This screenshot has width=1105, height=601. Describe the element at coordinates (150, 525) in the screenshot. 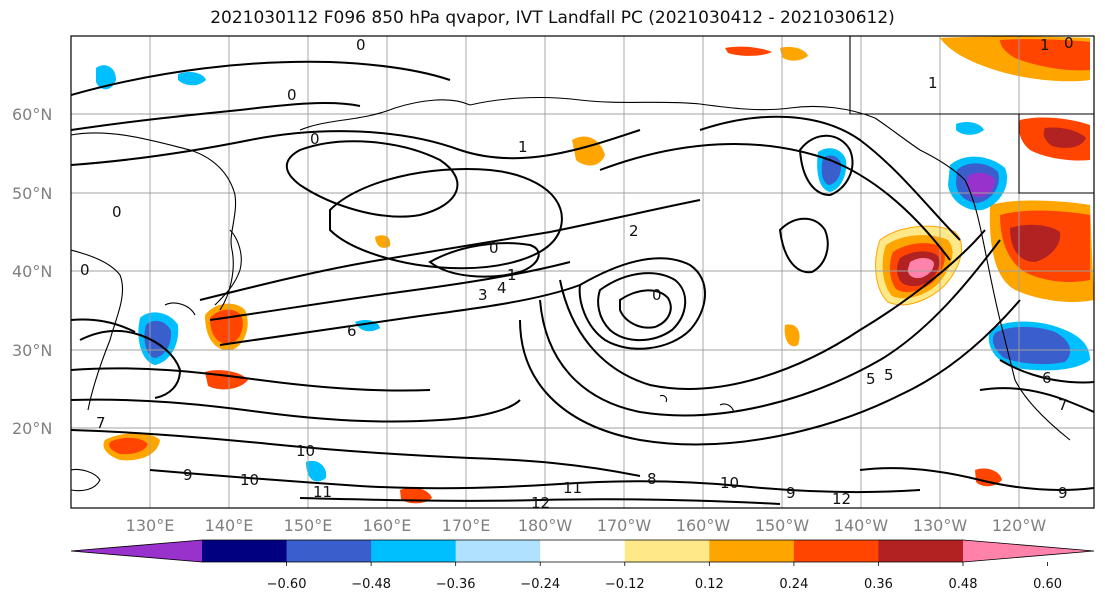

I see `lon-label: 130°E` at that location.